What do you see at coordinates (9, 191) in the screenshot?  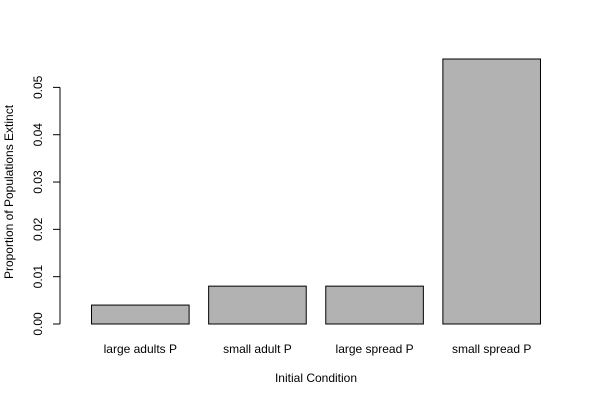 I see `y-axis-title: Proportion of Populations Extinct` at bounding box center [9, 191].